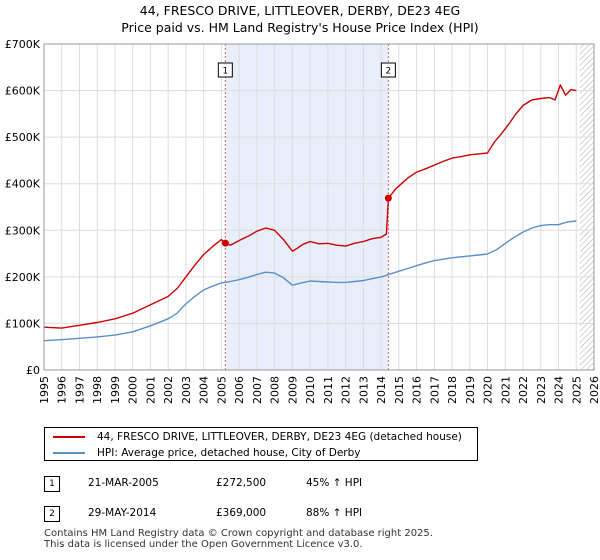  I want to click on sale-marker-label: 1, so click(225, 72).